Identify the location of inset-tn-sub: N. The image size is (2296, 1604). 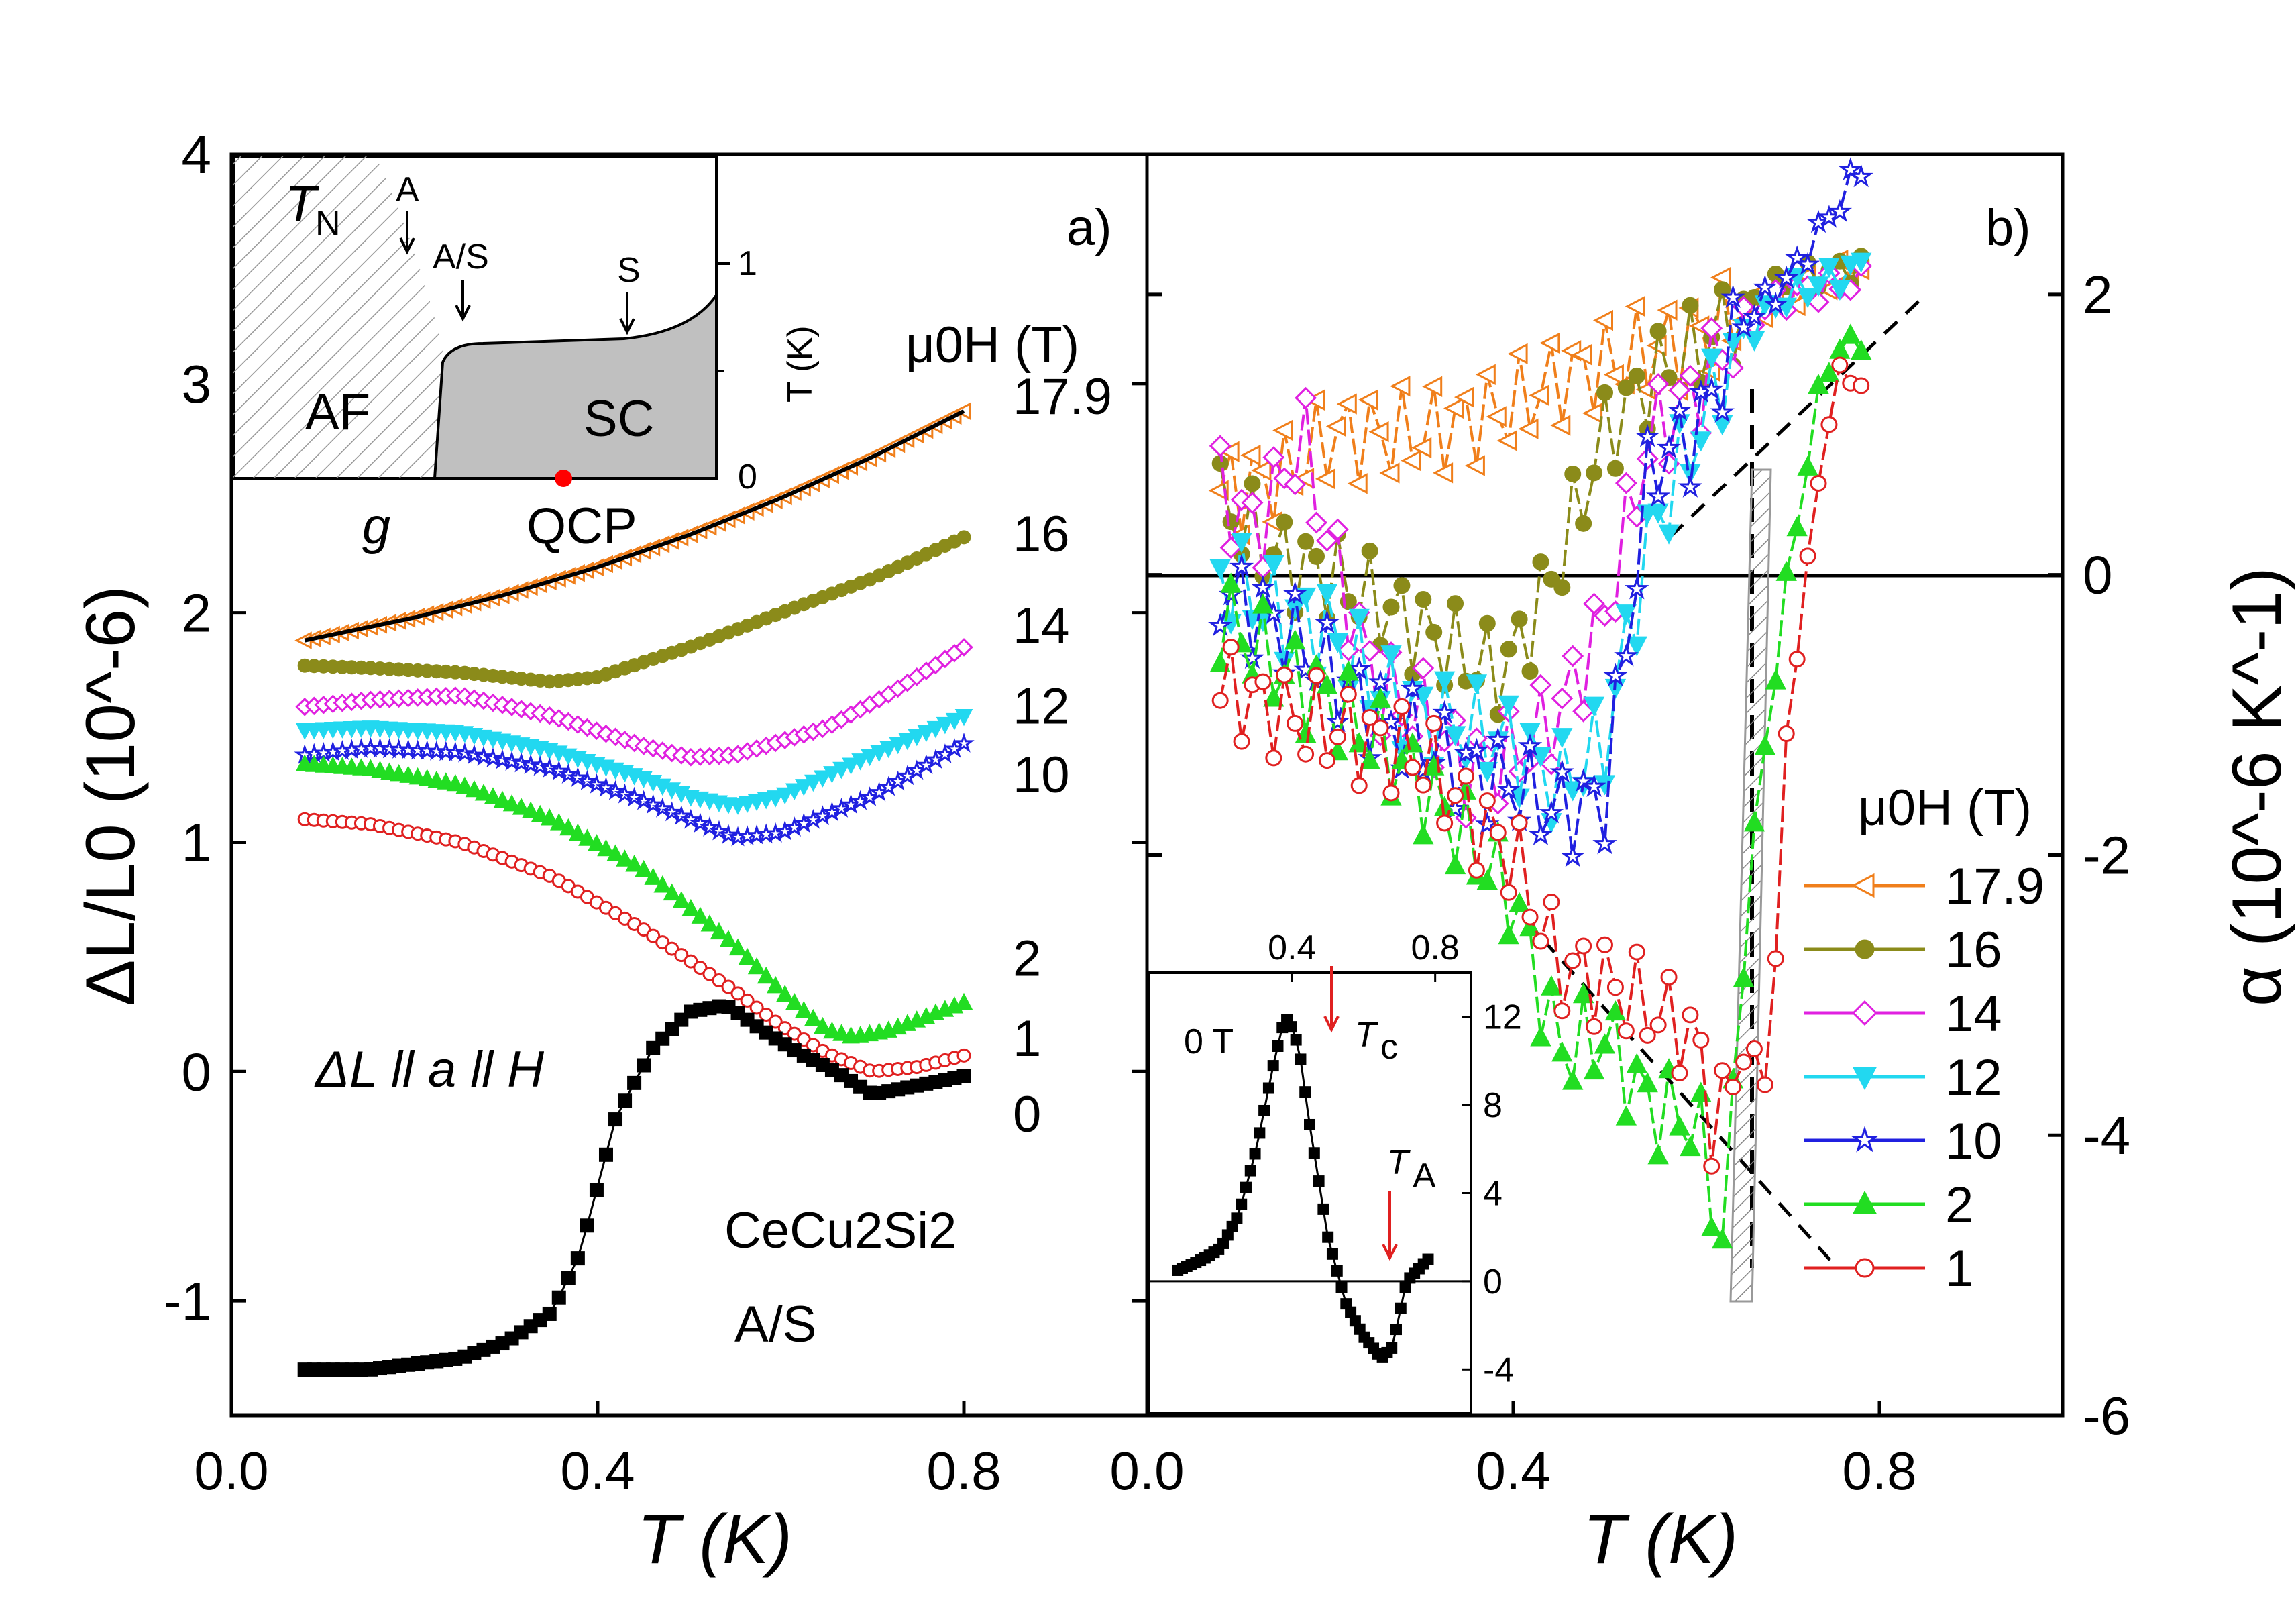
(328, 223).